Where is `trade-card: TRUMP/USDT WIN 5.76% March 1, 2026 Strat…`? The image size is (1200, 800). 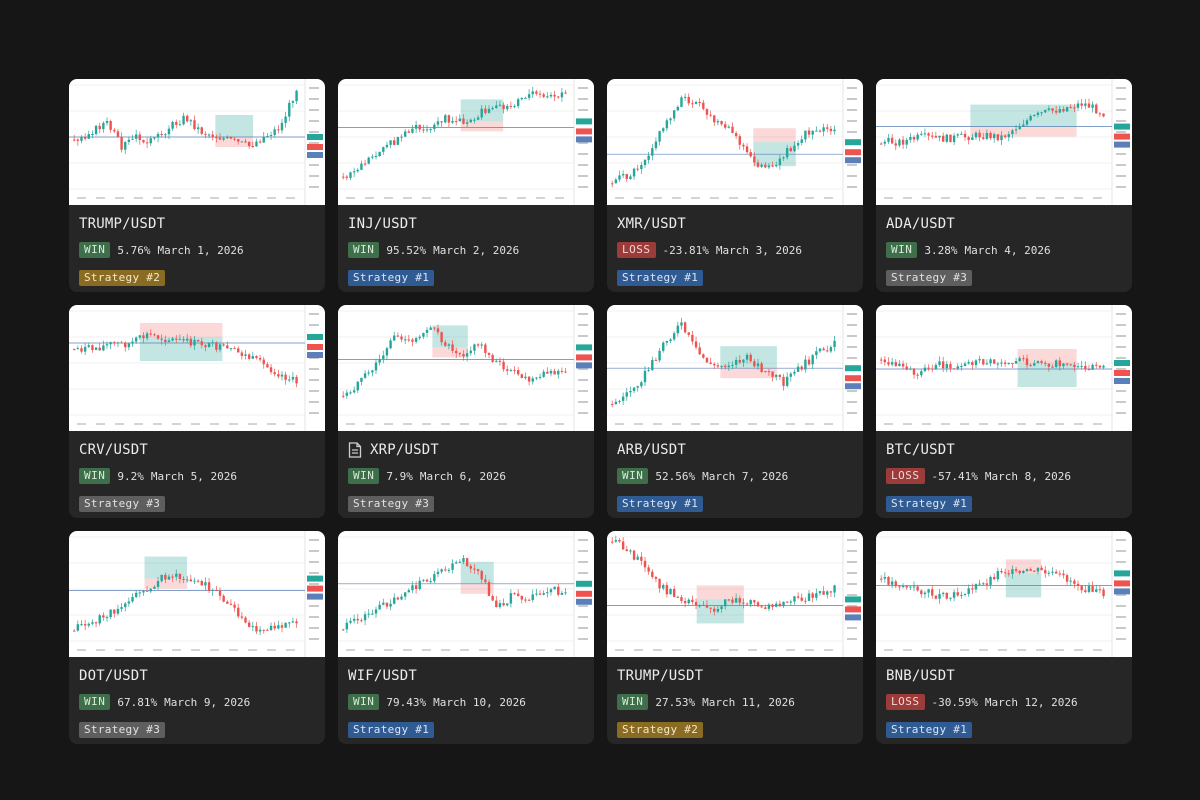
trade-card: TRUMP/USDT WIN 5.76% March 1, 2026 Strat… is located at coordinates (197, 185).